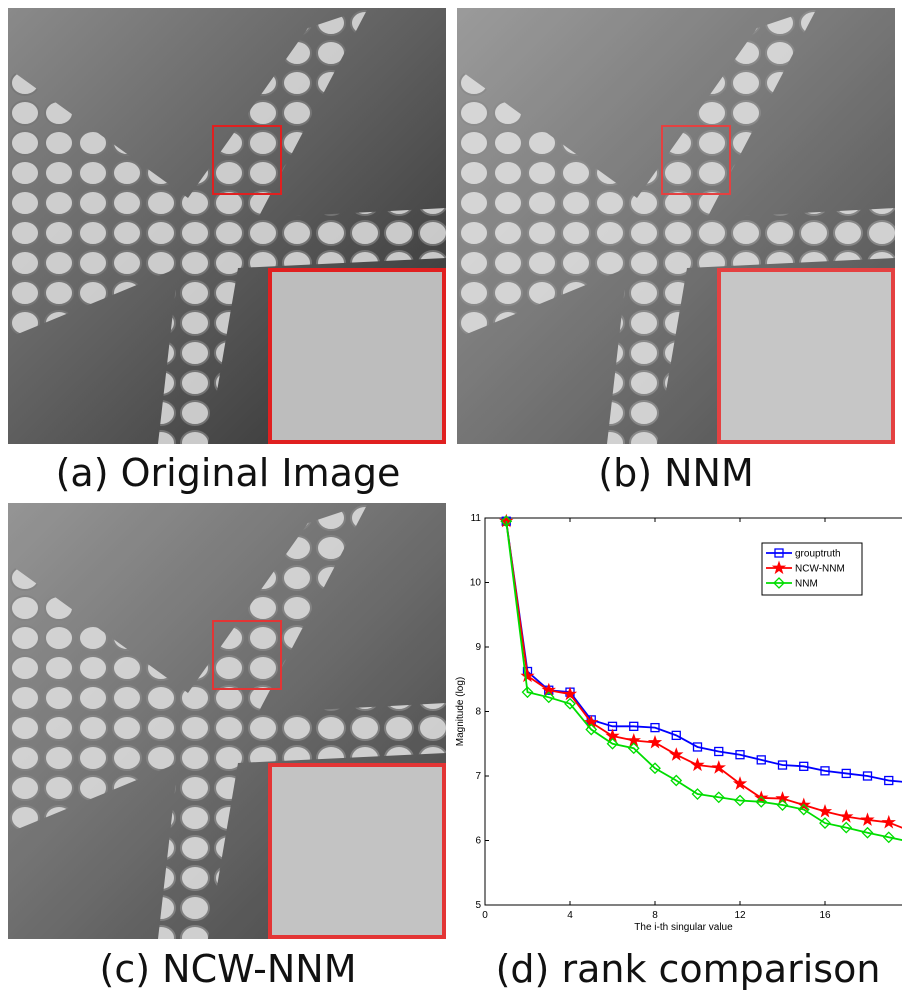 The height and width of the screenshot is (1000, 902). What do you see at coordinates (683, 927) in the screenshot?
I see `x-axis-label: The i-th singular value` at bounding box center [683, 927].